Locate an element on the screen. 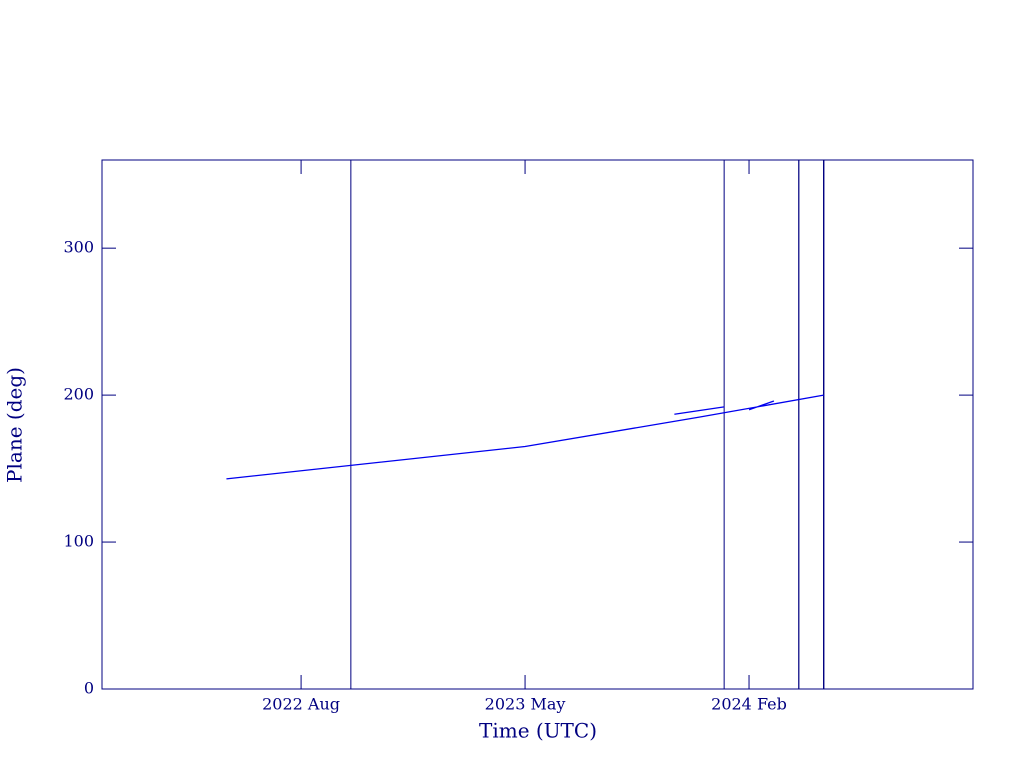 The width and height of the screenshot is (1024, 768). y-tick-label: 100 is located at coordinates (78, 541).